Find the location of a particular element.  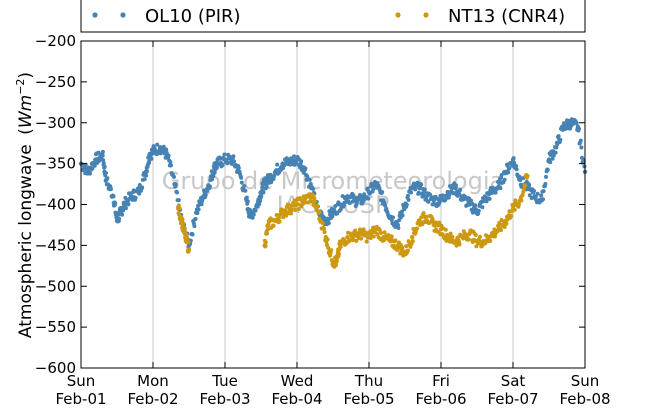

x-tick-label-date: Feb-08 is located at coordinates (584, 399).